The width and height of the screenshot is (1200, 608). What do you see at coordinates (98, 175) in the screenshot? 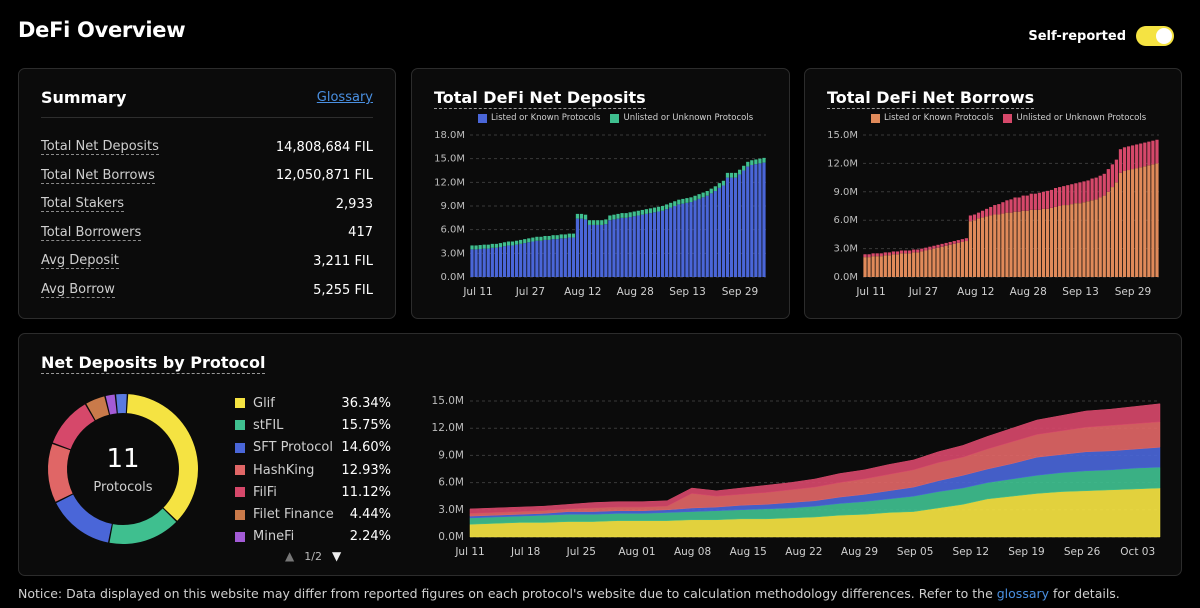
I see `summary-row-label: Total Net Borrows` at bounding box center [98, 175].